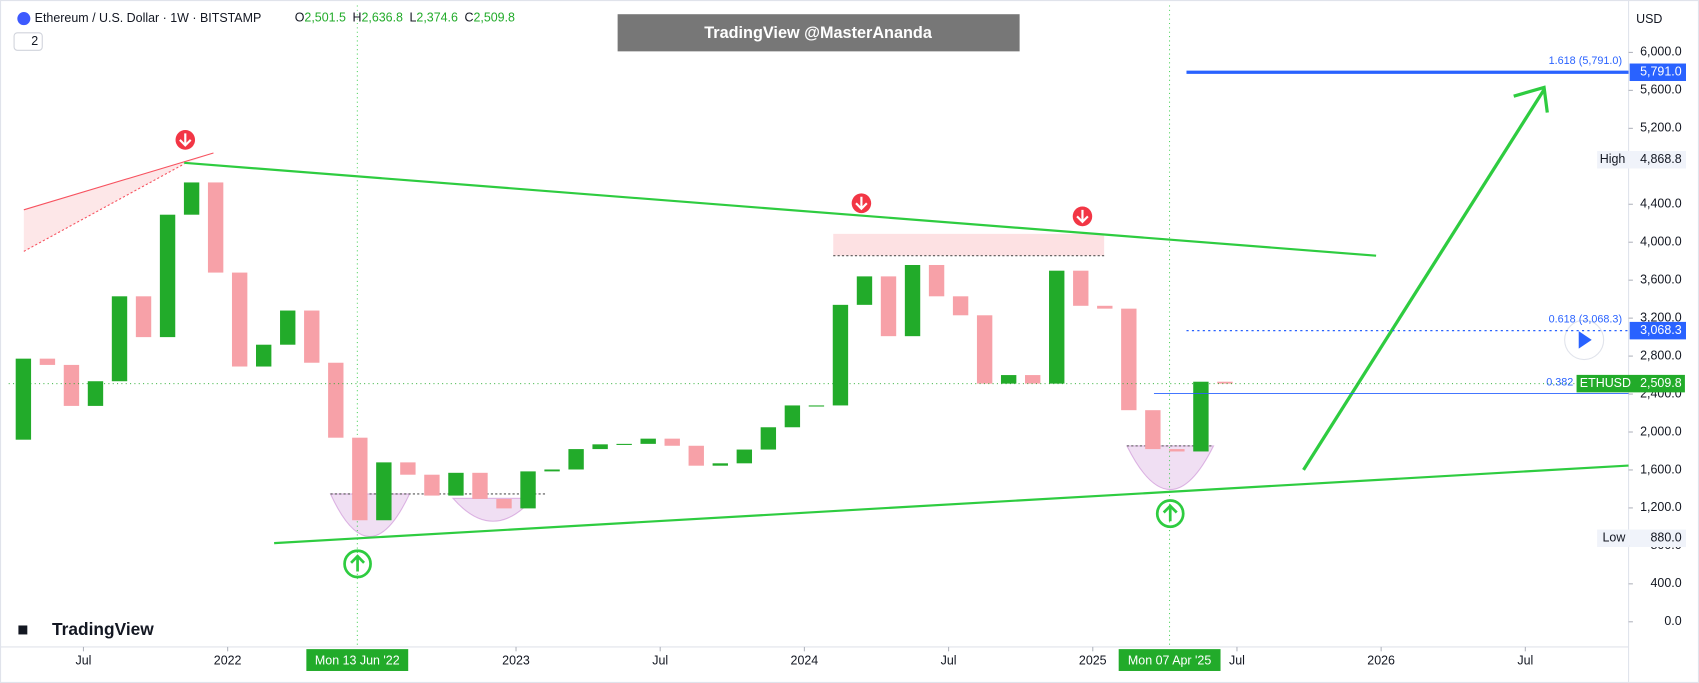  I want to click on price-label: 3,068.3, so click(1661, 330).